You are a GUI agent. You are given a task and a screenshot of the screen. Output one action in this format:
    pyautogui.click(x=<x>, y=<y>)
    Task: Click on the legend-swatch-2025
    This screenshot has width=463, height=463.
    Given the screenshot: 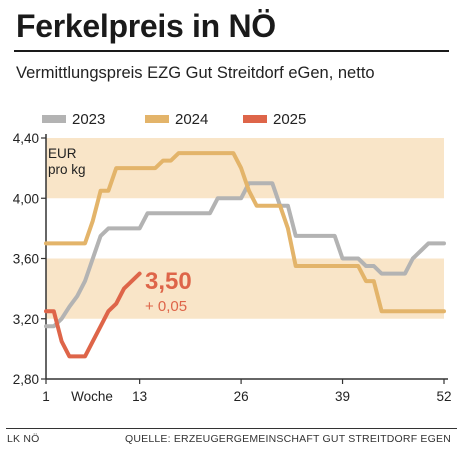 What is the action you would take?
    pyautogui.click(x=255, y=119)
    